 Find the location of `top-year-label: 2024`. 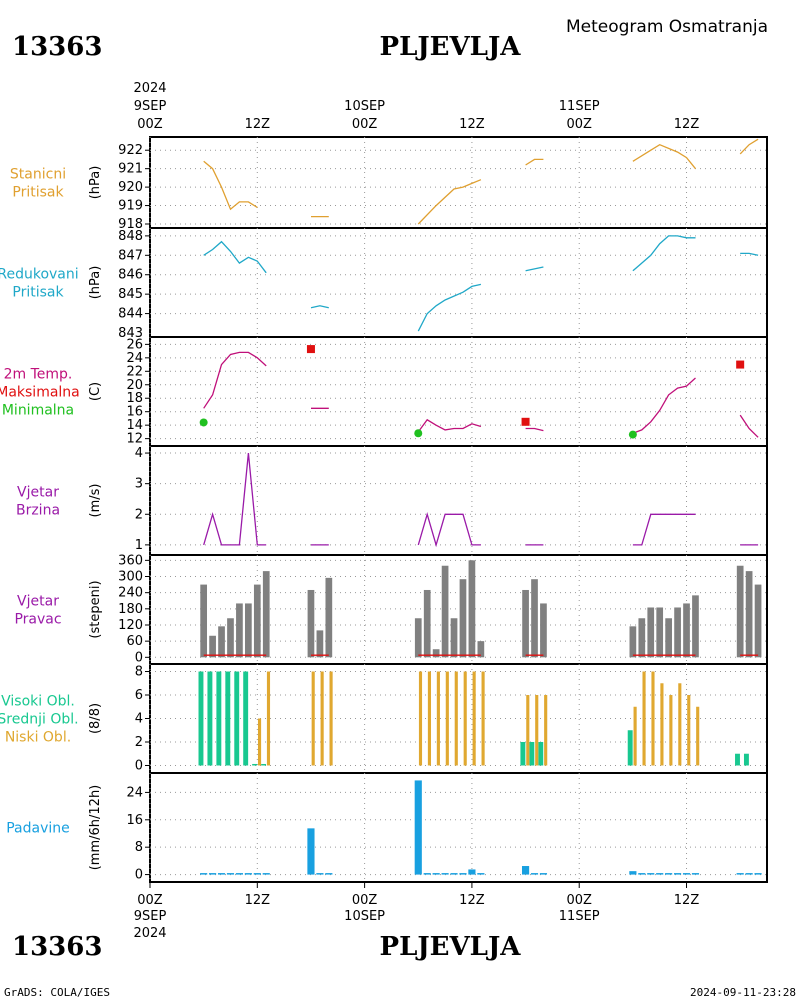

top-year-label: 2024 is located at coordinates (149, 88).